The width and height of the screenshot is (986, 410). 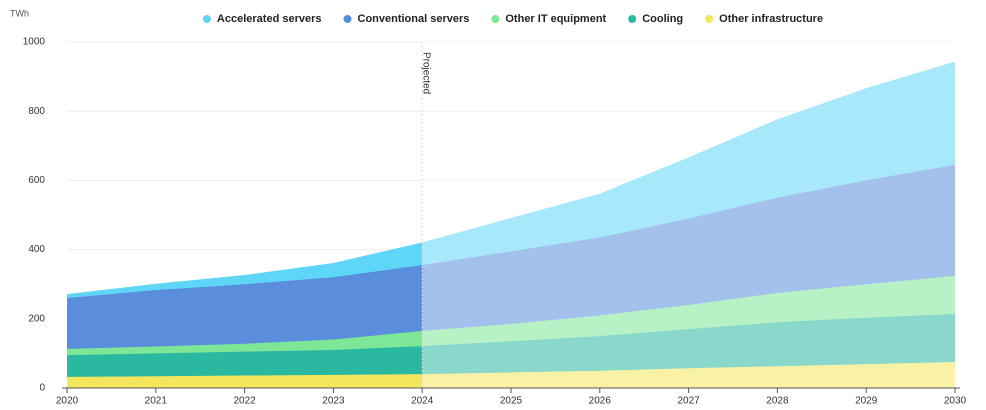 What do you see at coordinates (414, 19) in the screenshot?
I see `legend-text: Conventional servers` at bounding box center [414, 19].